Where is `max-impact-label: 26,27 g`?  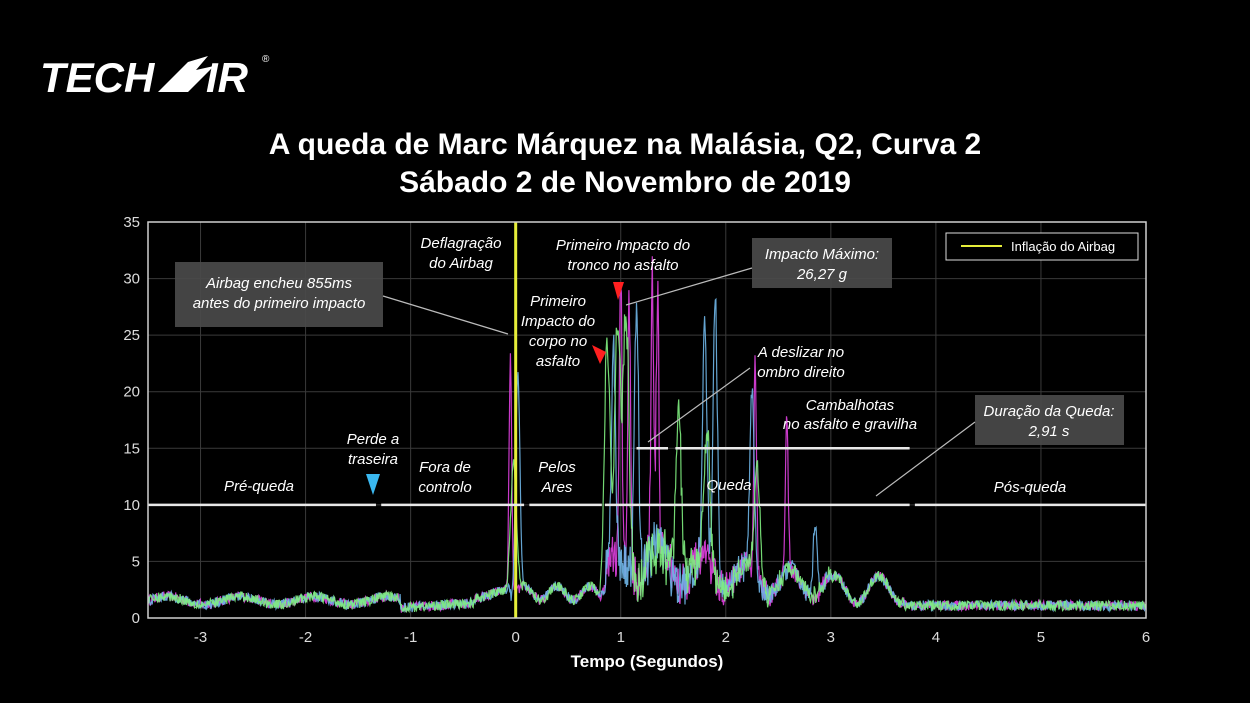
max-impact-label: 26,27 g is located at coordinates (822, 274).